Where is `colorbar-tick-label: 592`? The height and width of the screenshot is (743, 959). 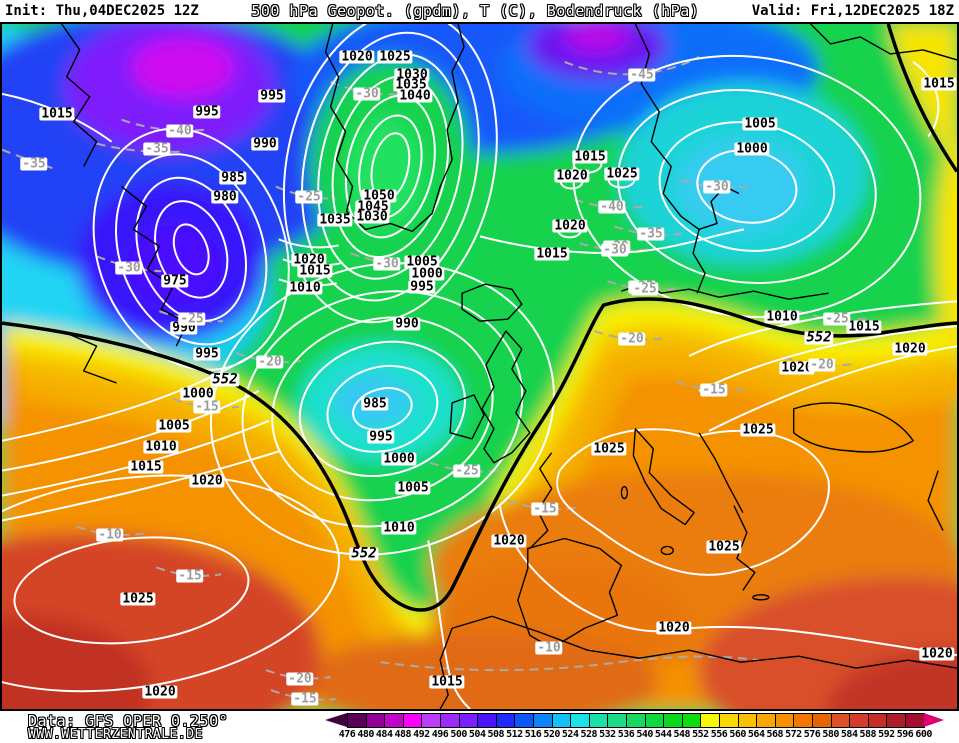 colorbar-tick-label: 592 is located at coordinates (886, 734).